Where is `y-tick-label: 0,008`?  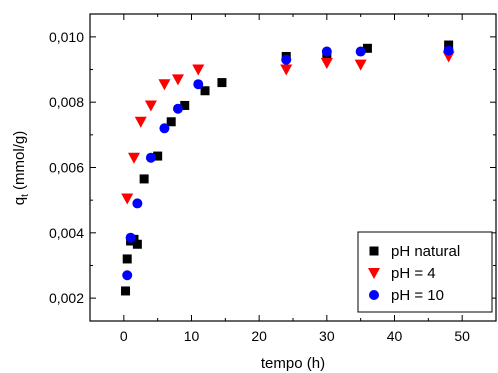 y-tick-label: 0,008 is located at coordinates (66, 102).